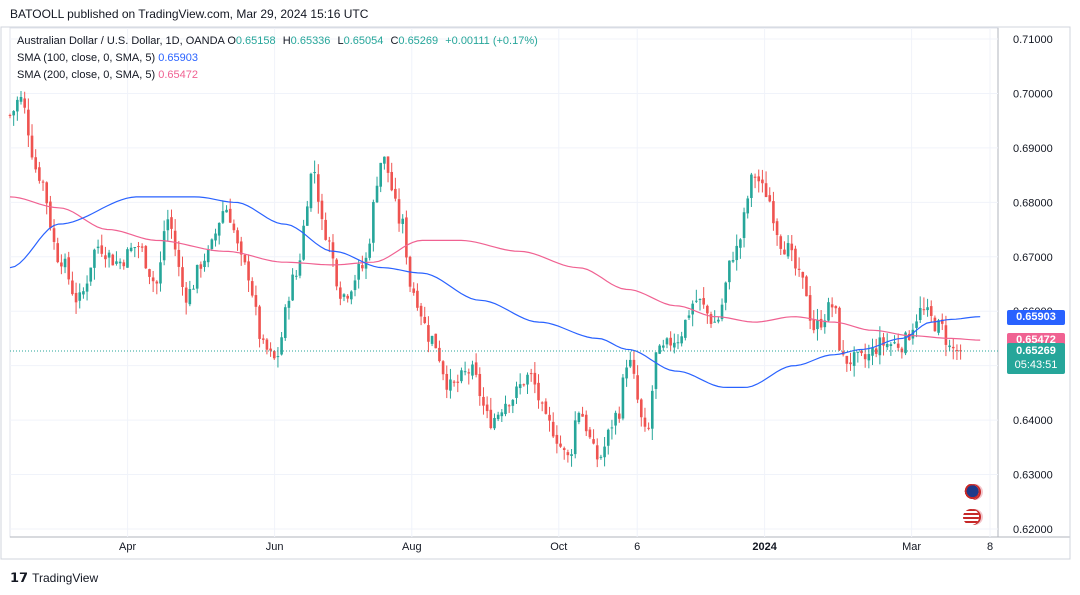 The width and height of the screenshot is (1080, 595). Describe the element at coordinates (178, 75) in the screenshot. I see `sma200-value: 0.65472` at that location.